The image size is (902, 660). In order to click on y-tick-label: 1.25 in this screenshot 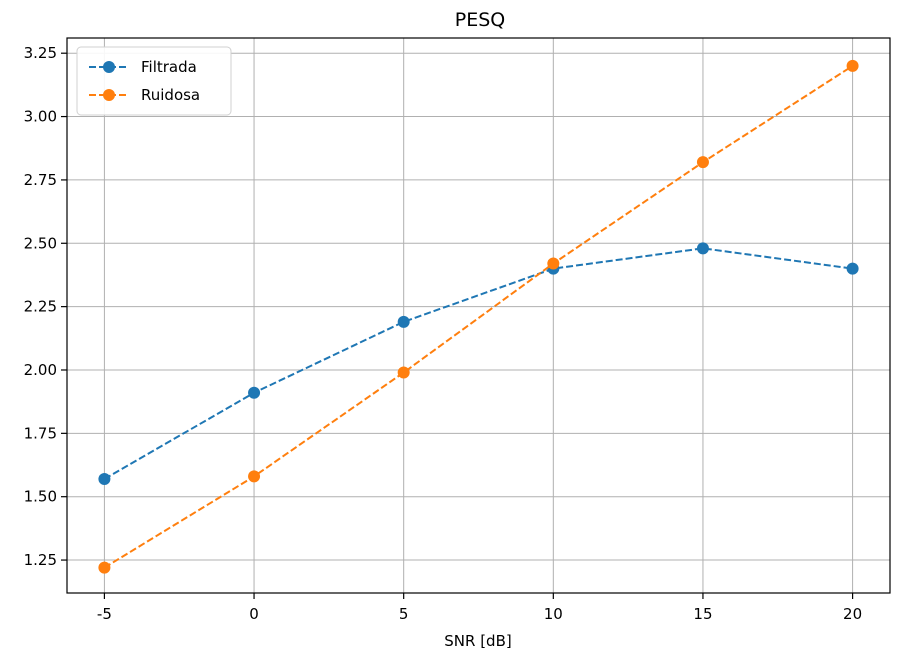, I will do `click(40, 560)`.